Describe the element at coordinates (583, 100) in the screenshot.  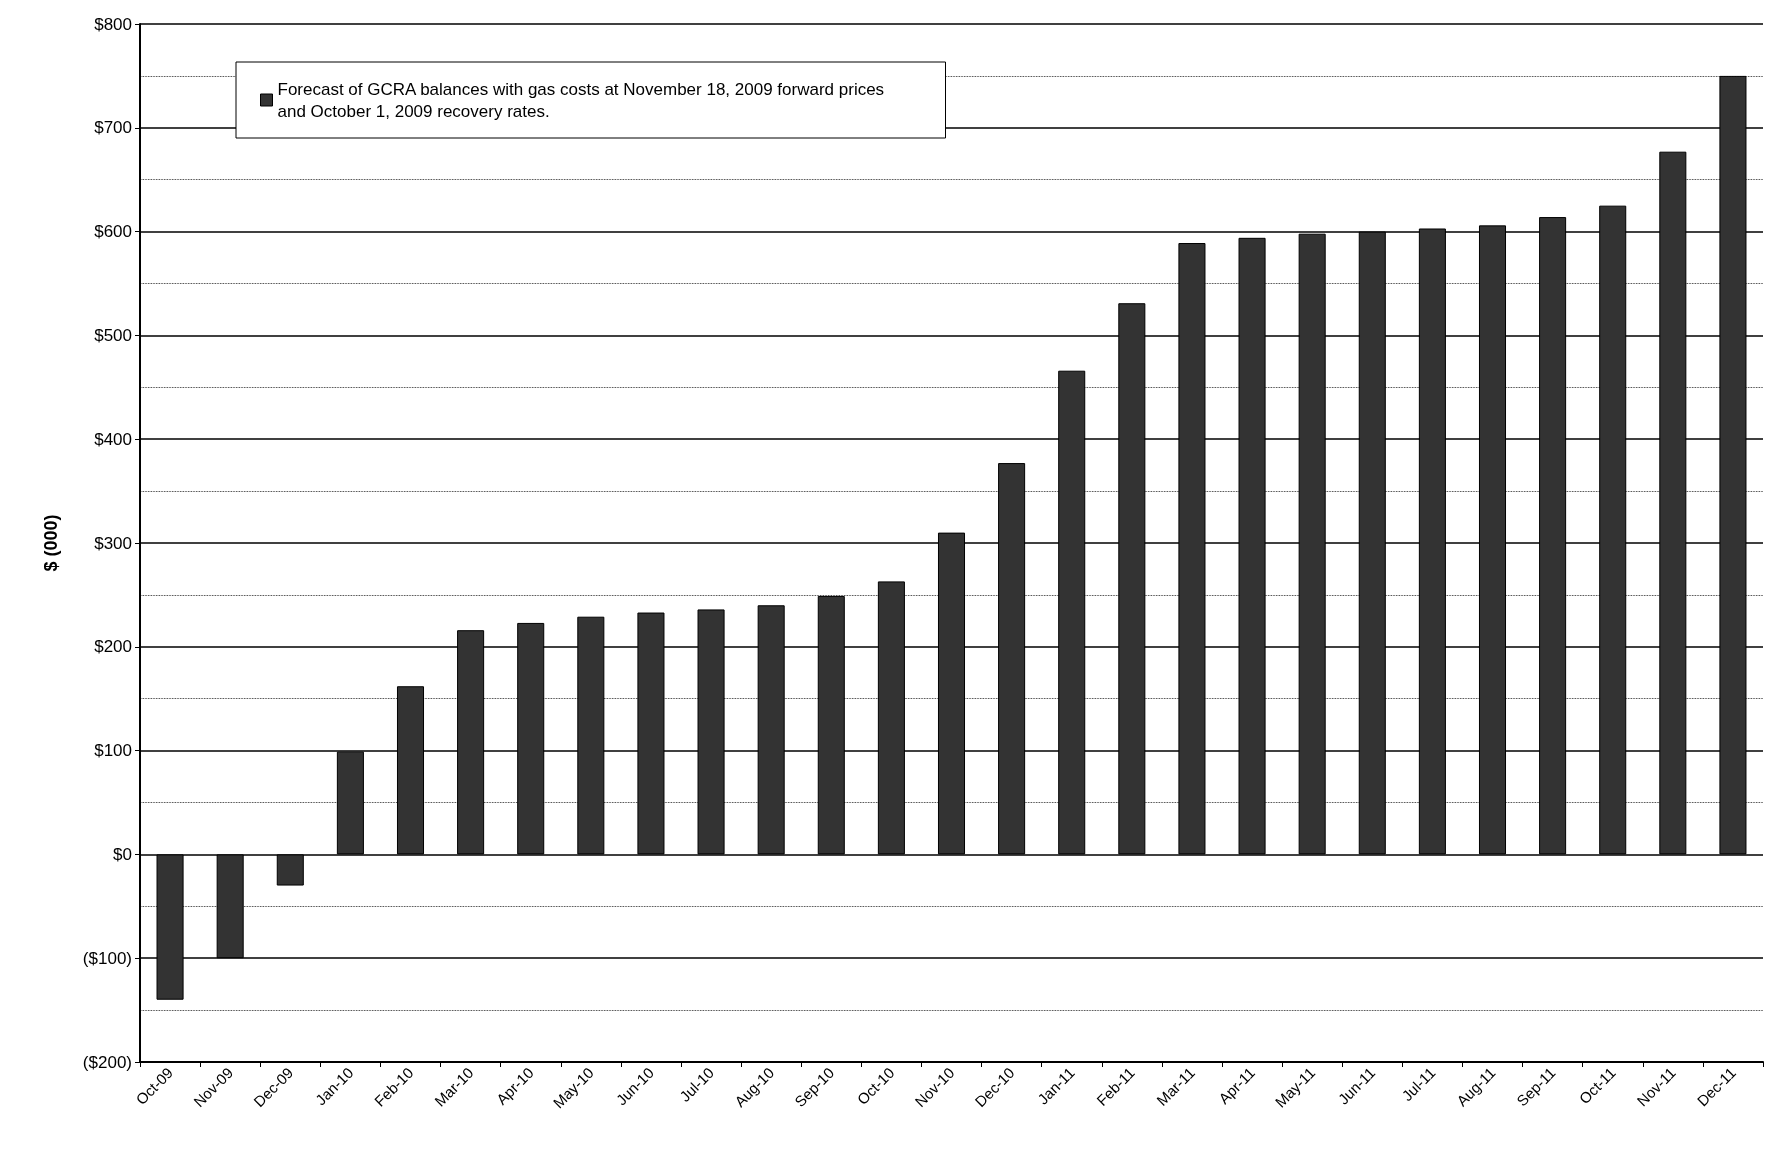
I see `legend-label: Forecast of GCRA balances with gas costs at November 18, 2009 forward prices and October 1, 2009 recovery rates.` at that location.